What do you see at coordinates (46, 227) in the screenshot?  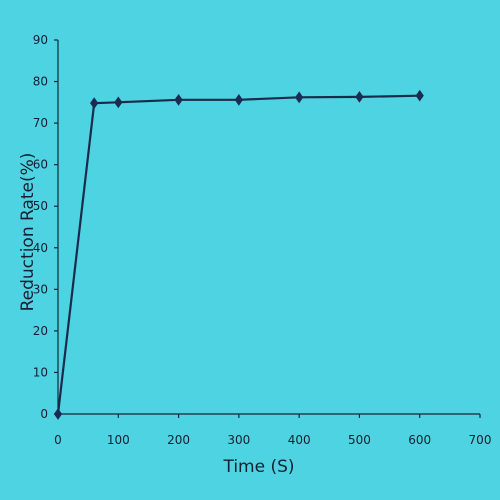 I see `y-axis: 0 10 20 30 40 50 60 70 80 90` at bounding box center [46, 227].